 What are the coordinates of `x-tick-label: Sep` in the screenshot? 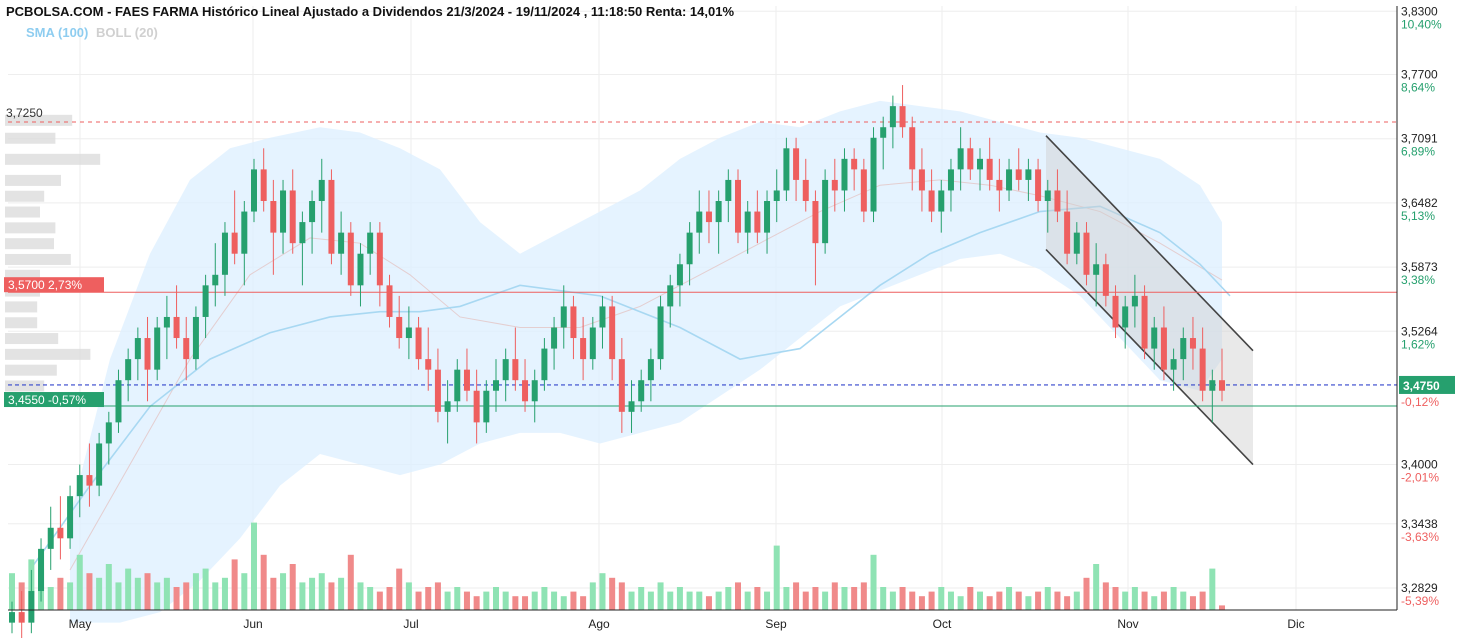 It's located at (776, 624).